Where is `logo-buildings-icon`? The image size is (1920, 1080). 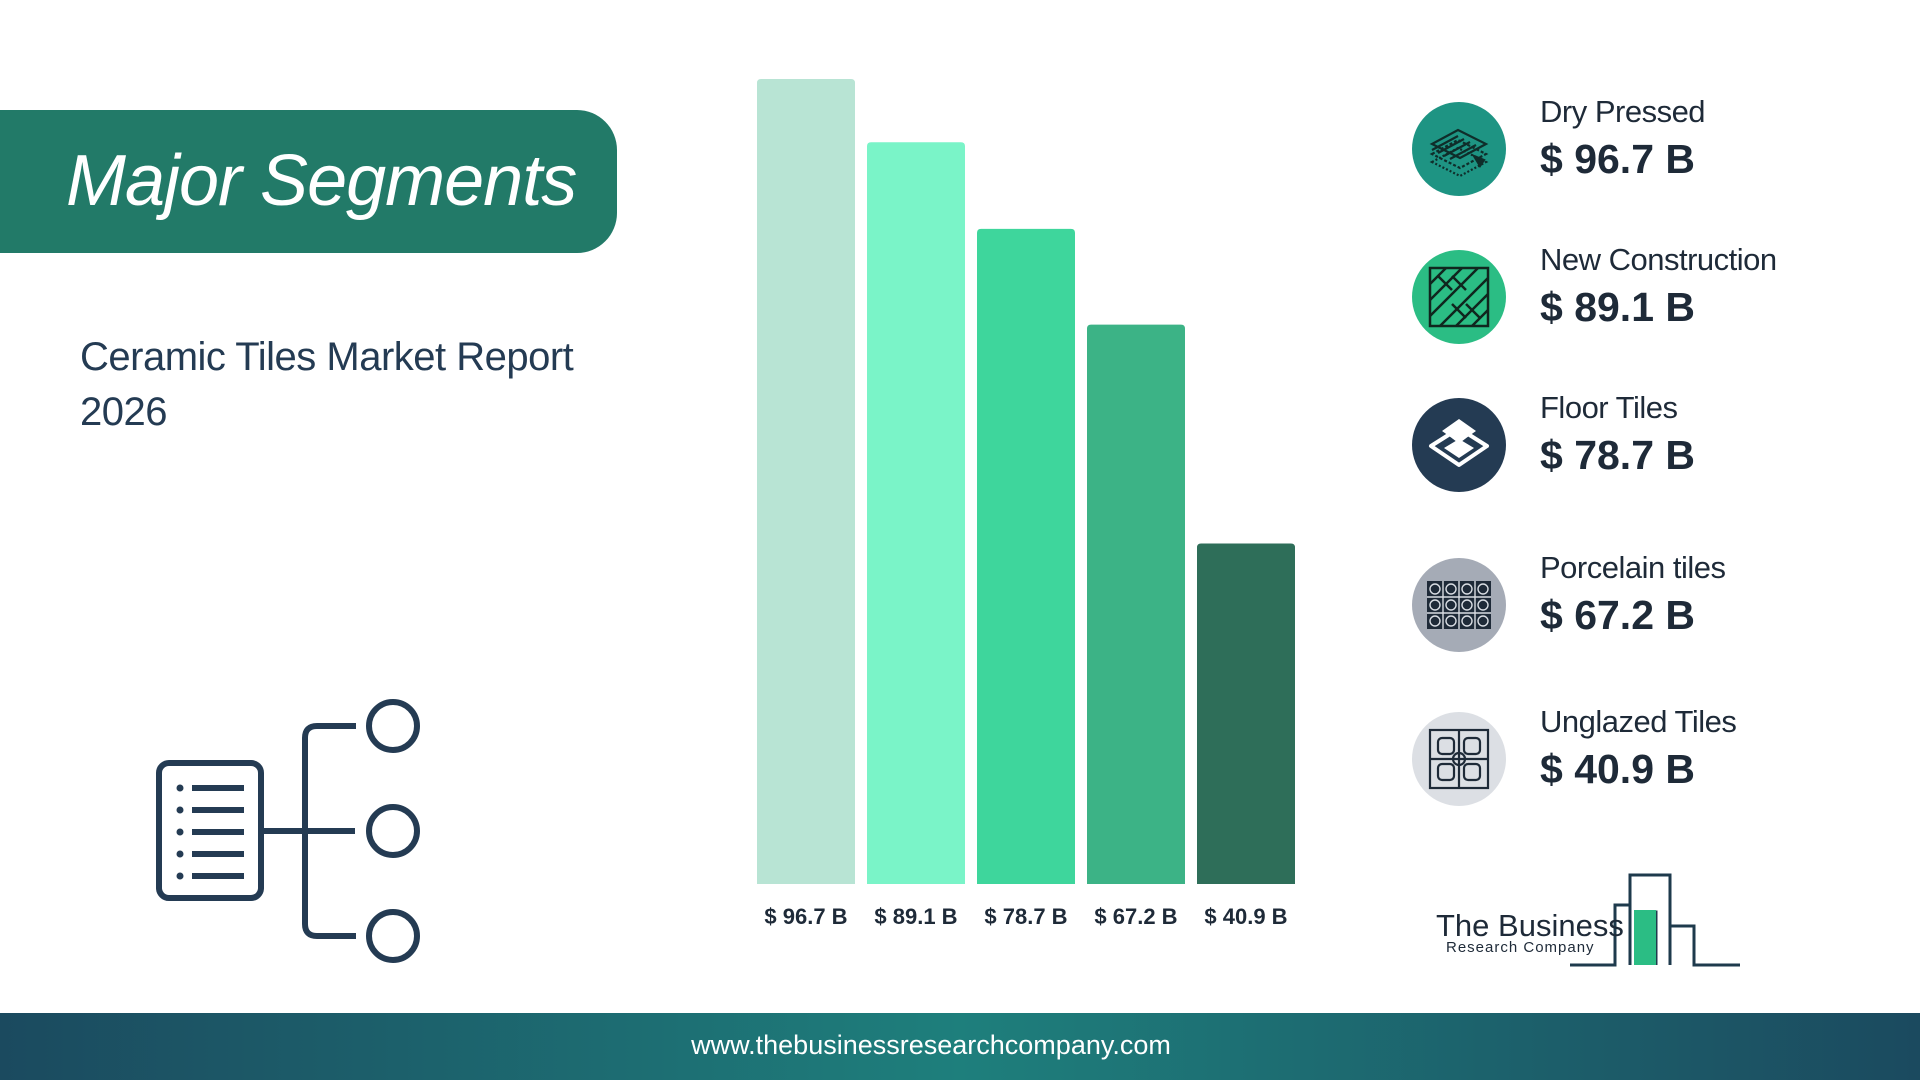 logo-buildings-icon is located at coordinates (1655, 920).